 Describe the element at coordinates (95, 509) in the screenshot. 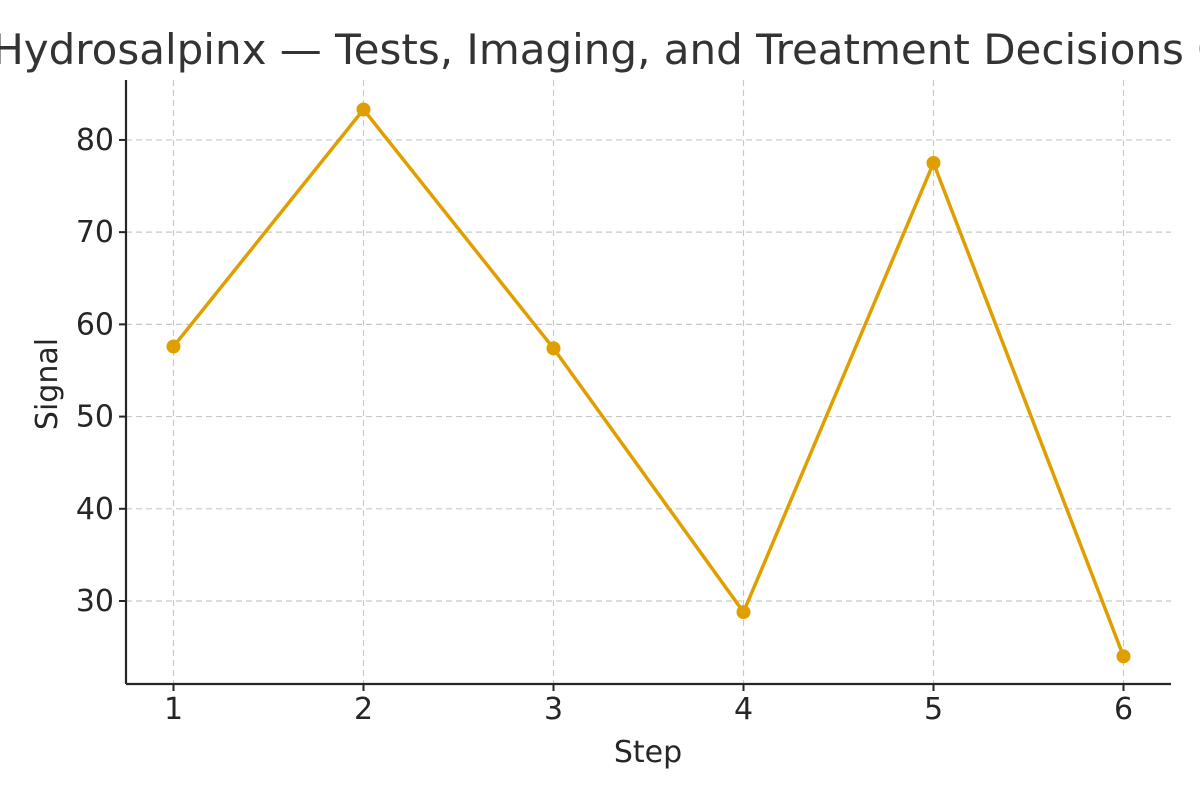

I see `y-tick-label: 40` at that location.